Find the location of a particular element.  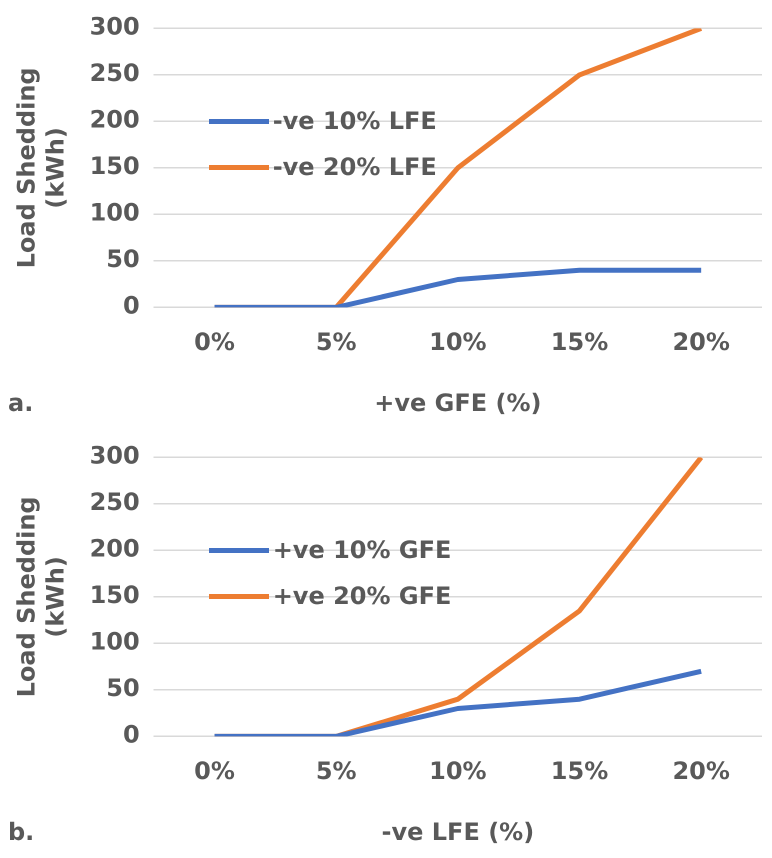

legend-label: -ve 10% LFE is located at coordinates (354, 121).